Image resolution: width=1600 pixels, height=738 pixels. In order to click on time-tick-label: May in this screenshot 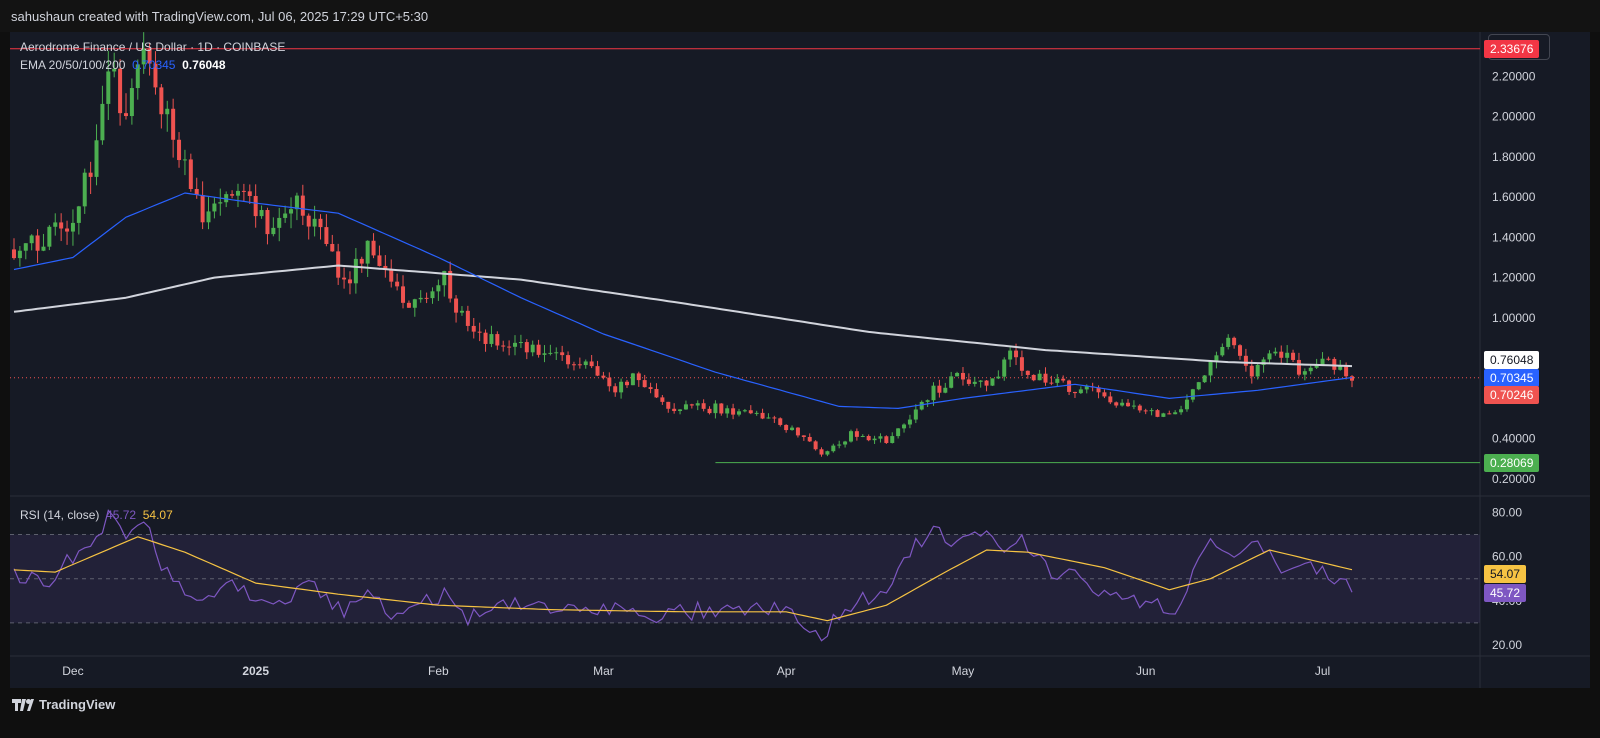, I will do `click(963, 671)`.